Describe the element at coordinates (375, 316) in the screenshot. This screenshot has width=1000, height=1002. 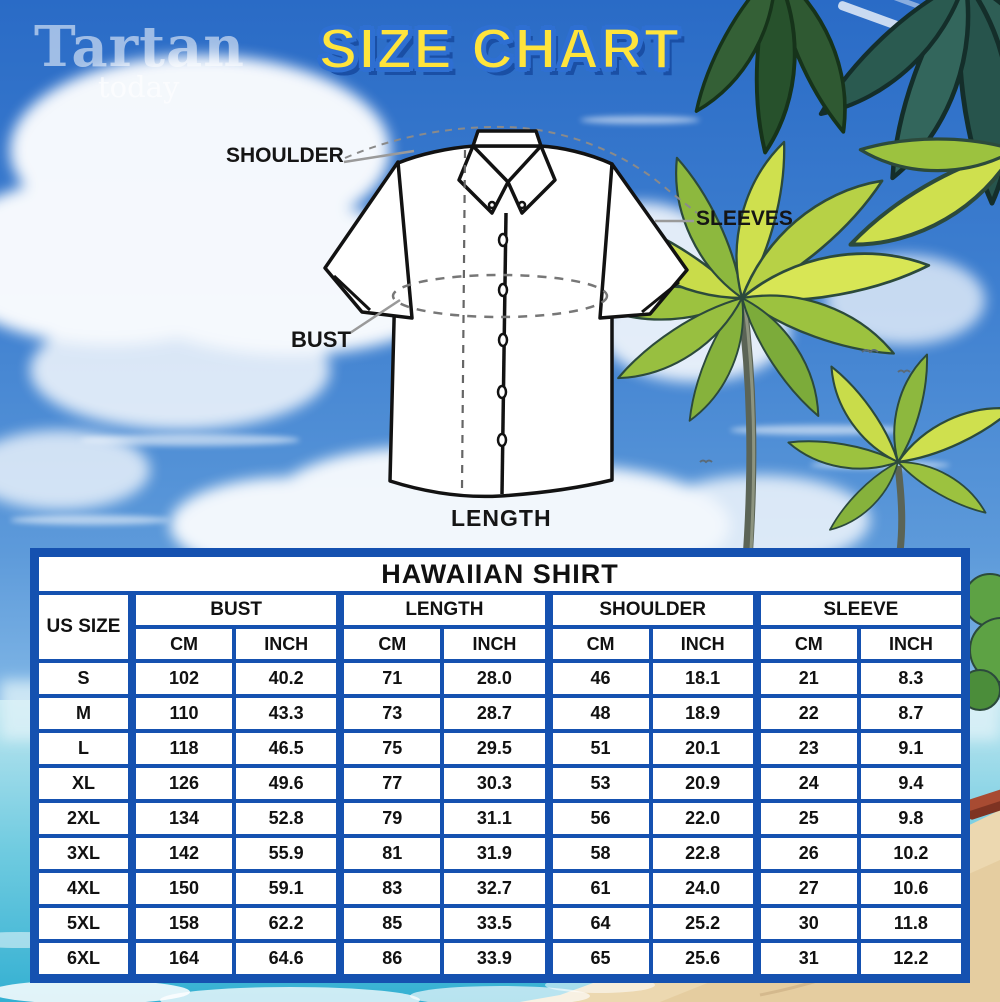
I see `bust-pointer-line` at that location.